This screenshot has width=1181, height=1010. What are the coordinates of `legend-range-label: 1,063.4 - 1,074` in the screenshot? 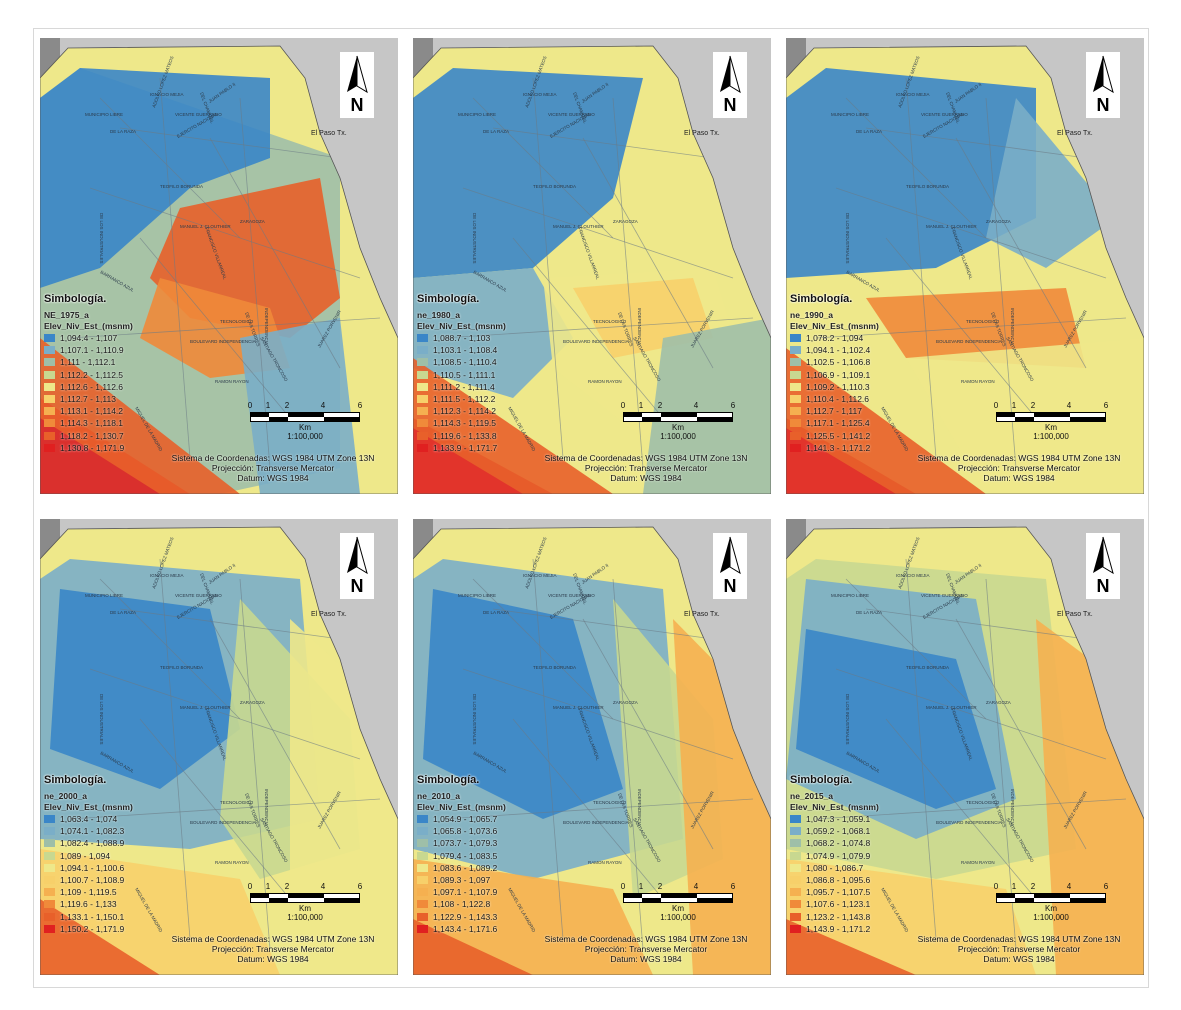 It's located at (89, 819).